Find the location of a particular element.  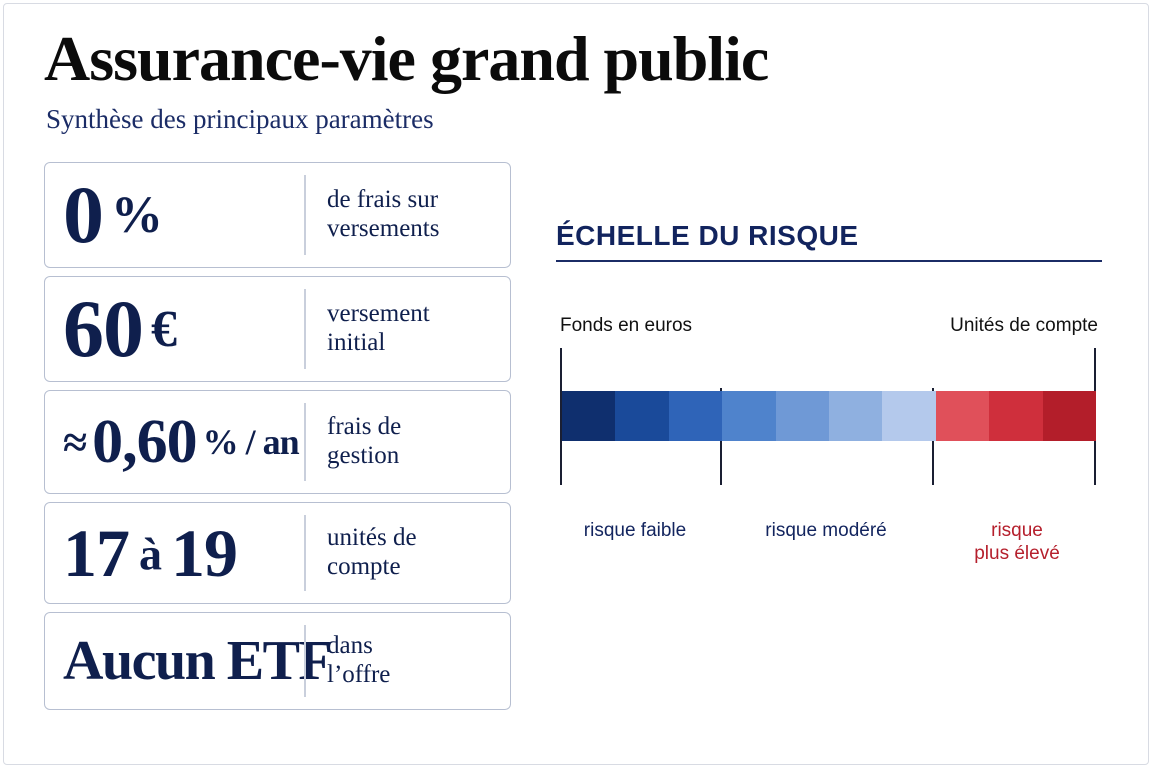

card-value: Aucun ETF is located at coordinates (198, 661).